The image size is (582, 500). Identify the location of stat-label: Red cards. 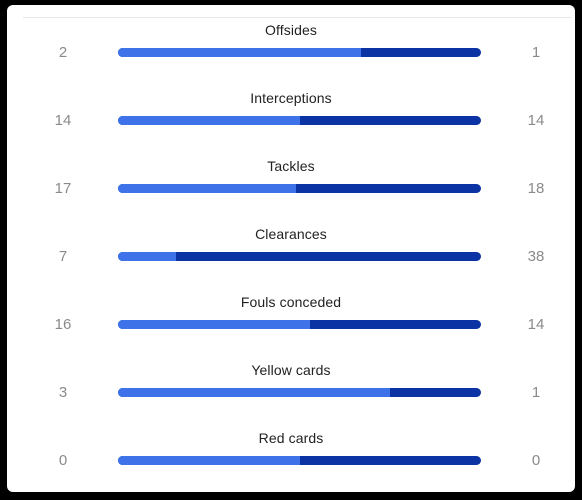
(291, 438).